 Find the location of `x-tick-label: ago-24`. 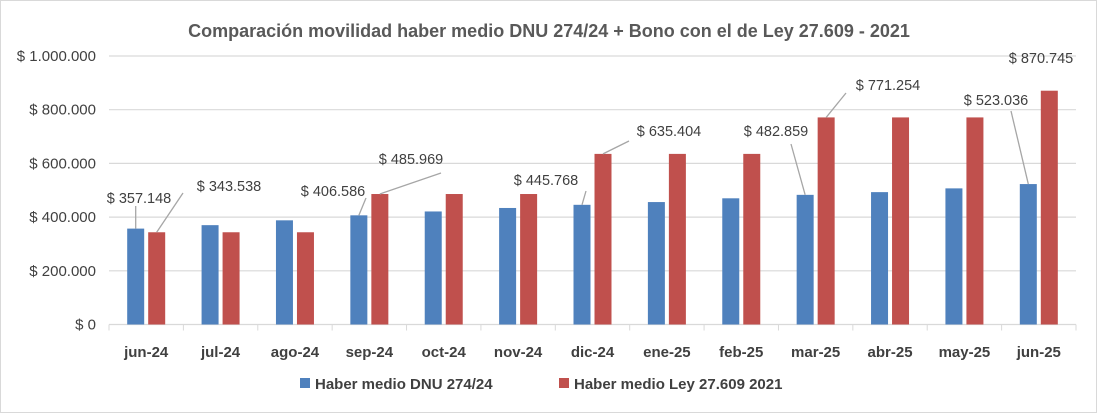

x-tick-label: ago-24 is located at coordinates (295, 352).